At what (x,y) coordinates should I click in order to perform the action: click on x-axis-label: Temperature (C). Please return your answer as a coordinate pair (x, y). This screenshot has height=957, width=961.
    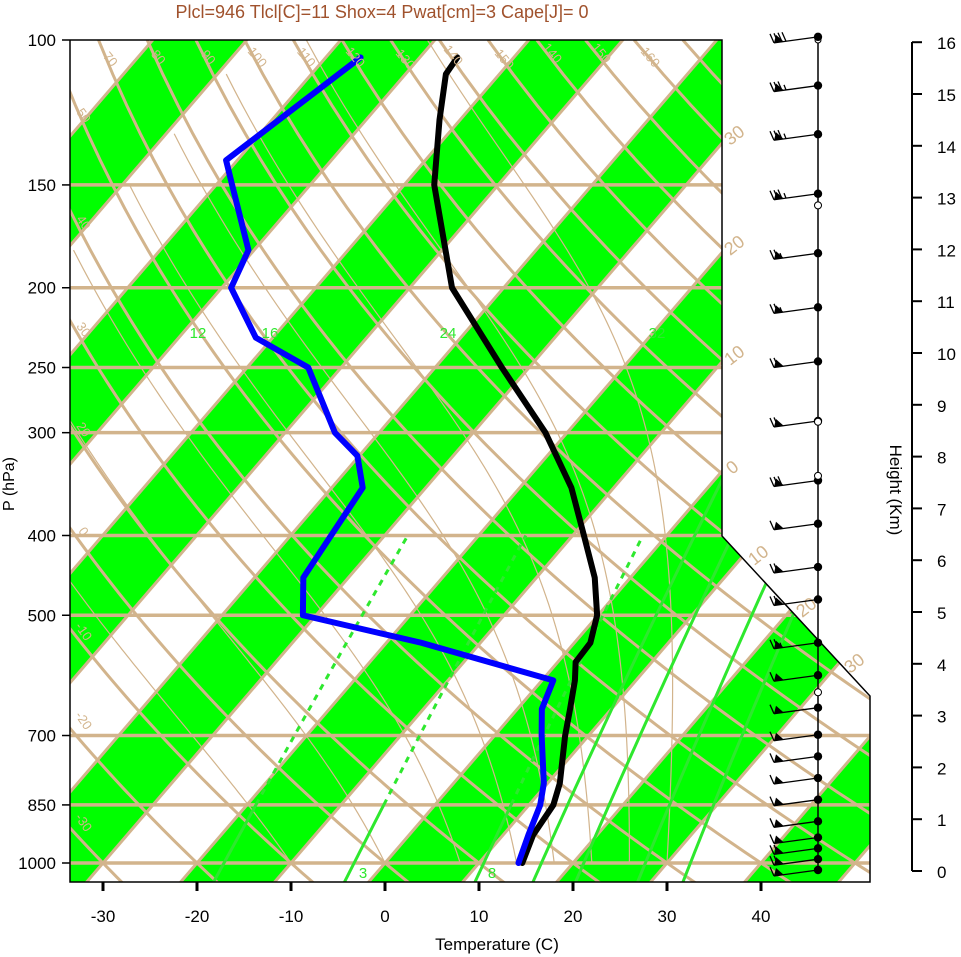
    Looking at the image, I should click on (497, 944).